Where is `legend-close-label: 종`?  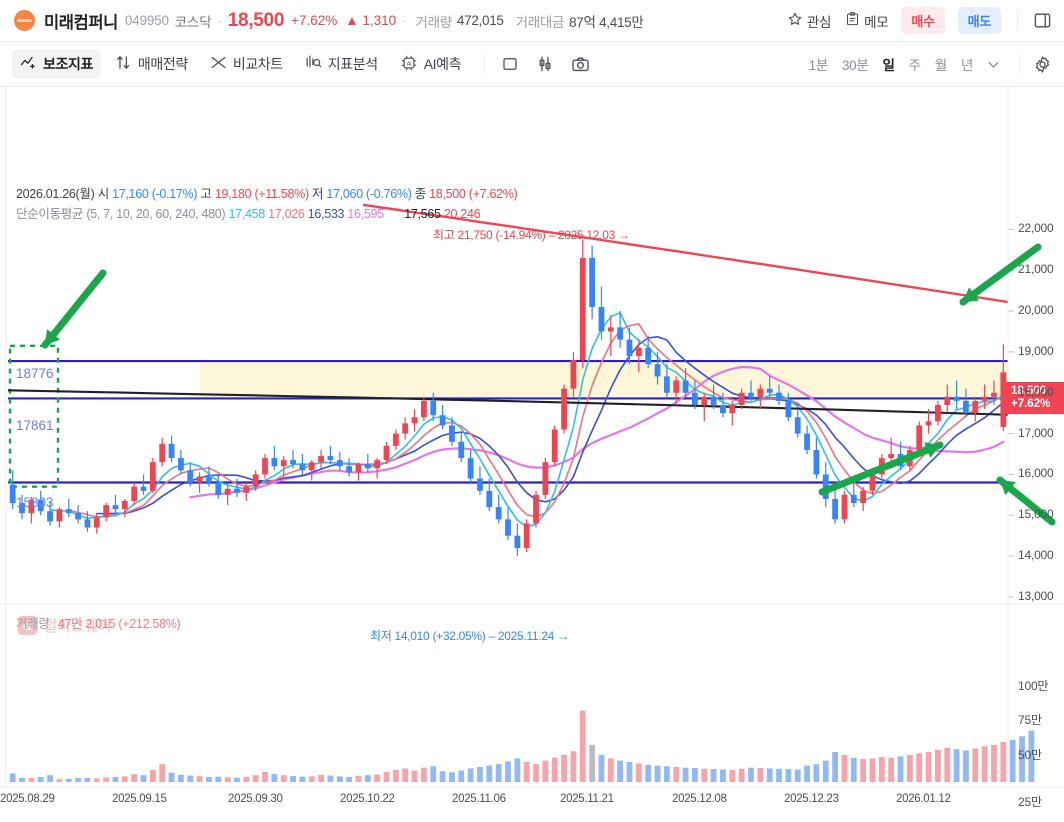
legend-close-label: 종 is located at coordinates (420, 194).